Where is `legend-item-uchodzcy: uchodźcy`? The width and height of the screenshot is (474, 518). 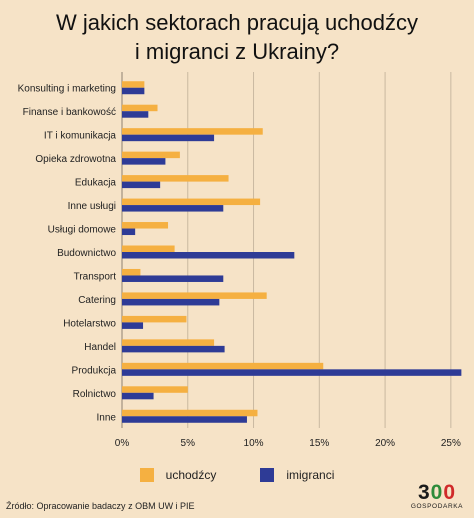 legend-item-uchodzcy: uchodźcy is located at coordinates (178, 475).